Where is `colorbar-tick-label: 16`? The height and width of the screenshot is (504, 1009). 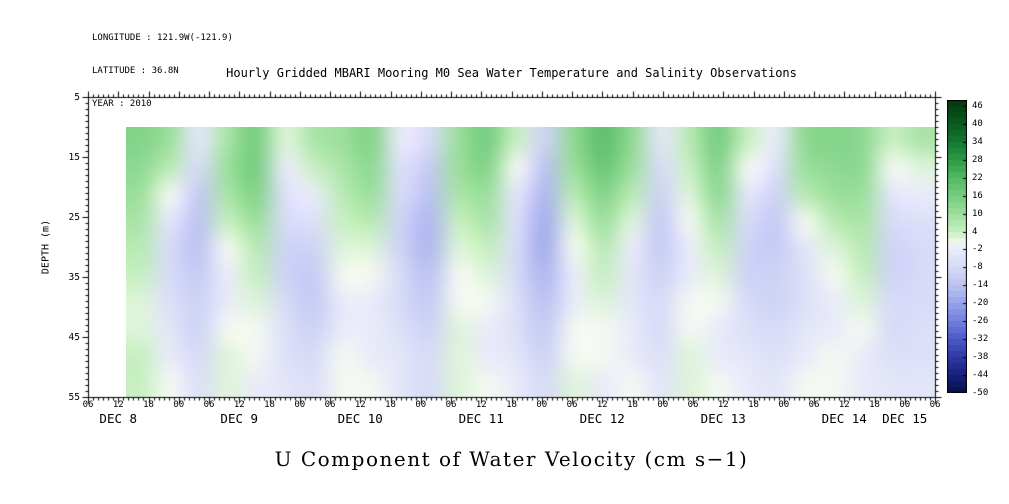
colorbar-tick-label: 16 is located at coordinates (977, 195).